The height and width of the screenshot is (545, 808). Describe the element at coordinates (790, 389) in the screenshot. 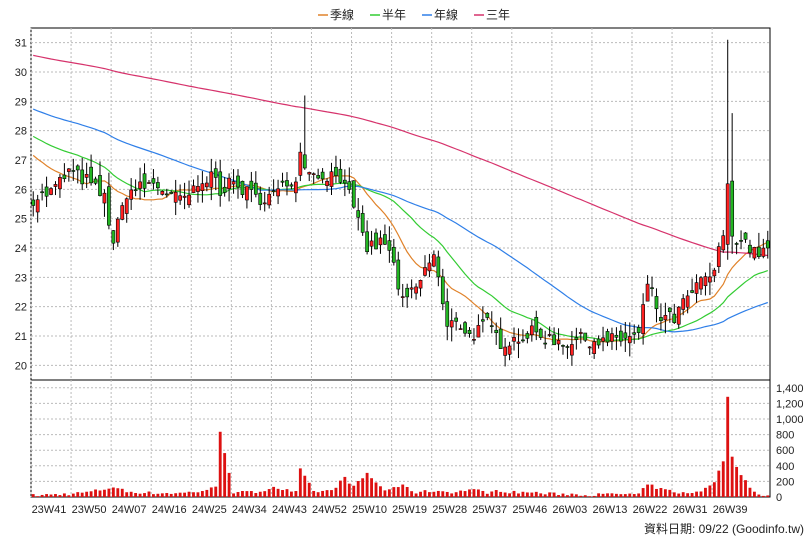

I see `volume-tick-label: 1,400` at that location.